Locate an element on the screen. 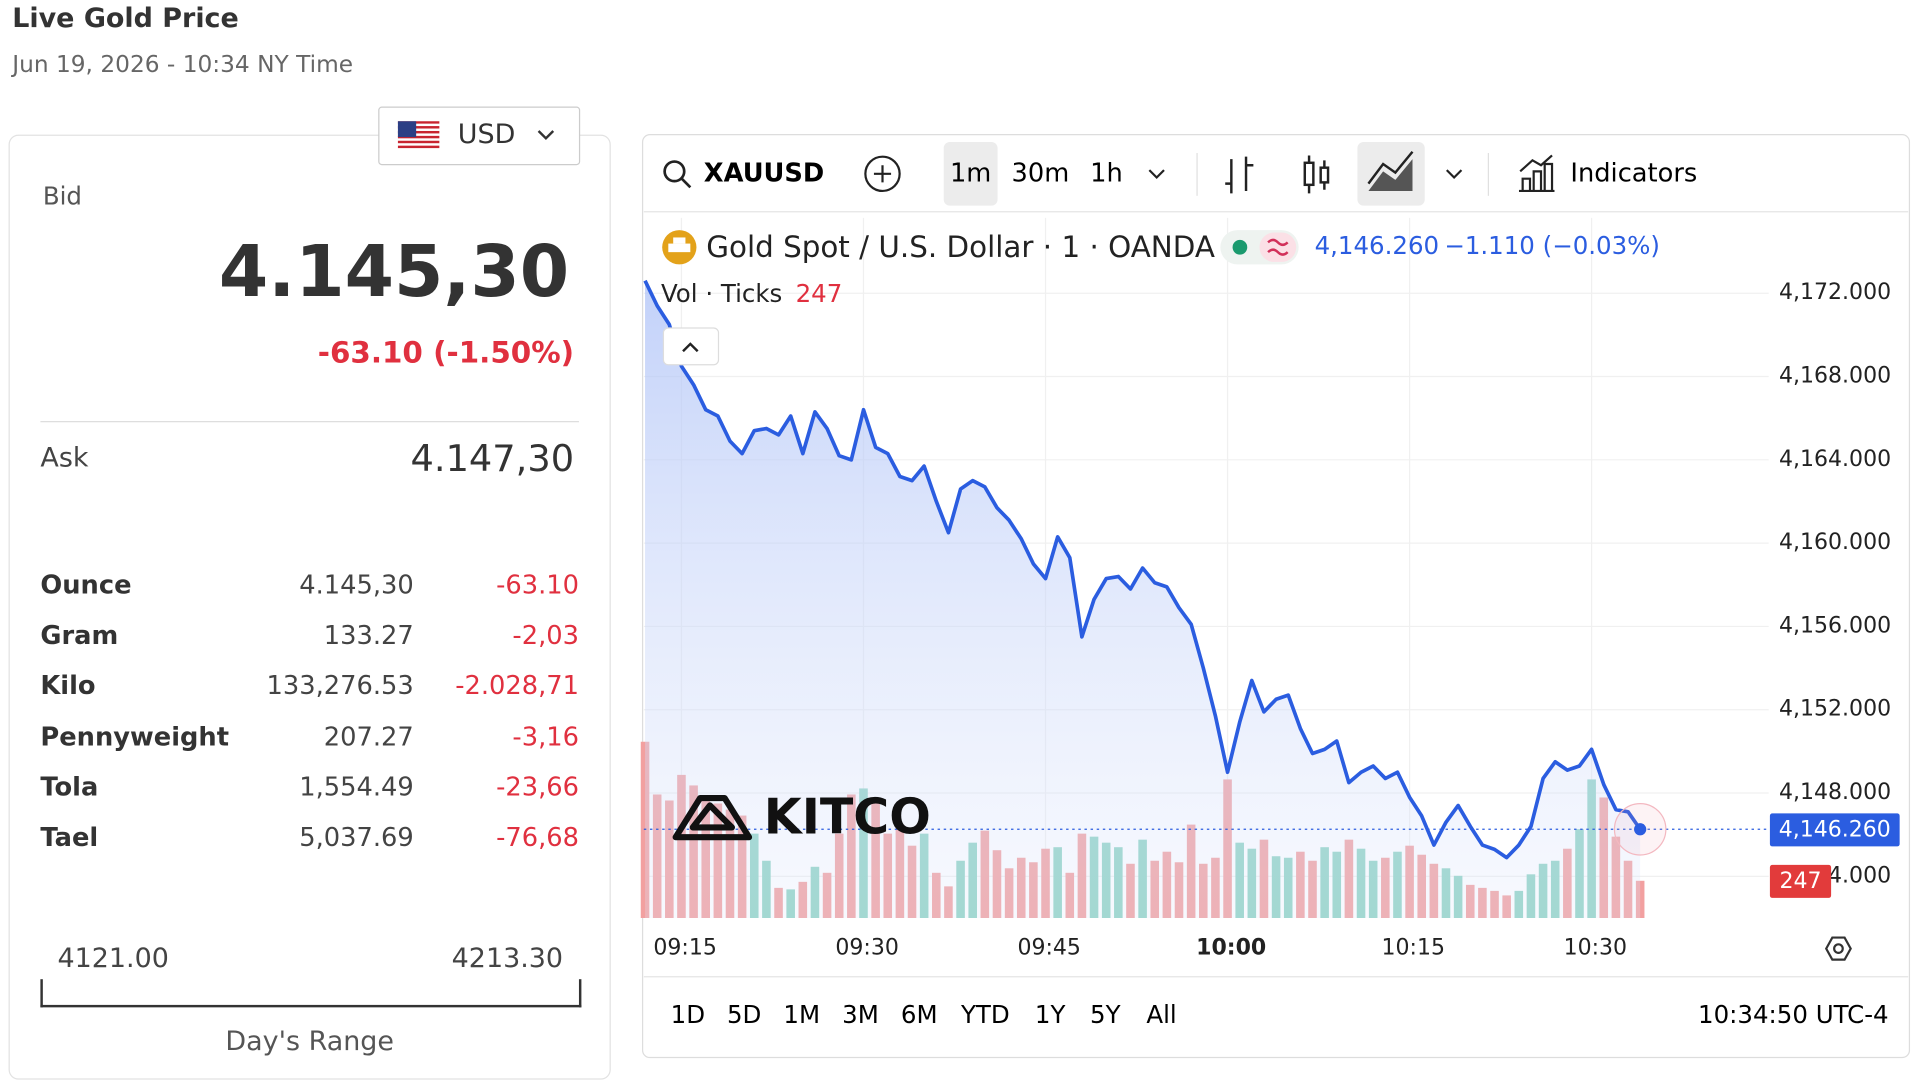 Image resolution: width=1920 pixels, height=1080 pixels. page-title: Live Gold Price is located at coordinates (125, 19).